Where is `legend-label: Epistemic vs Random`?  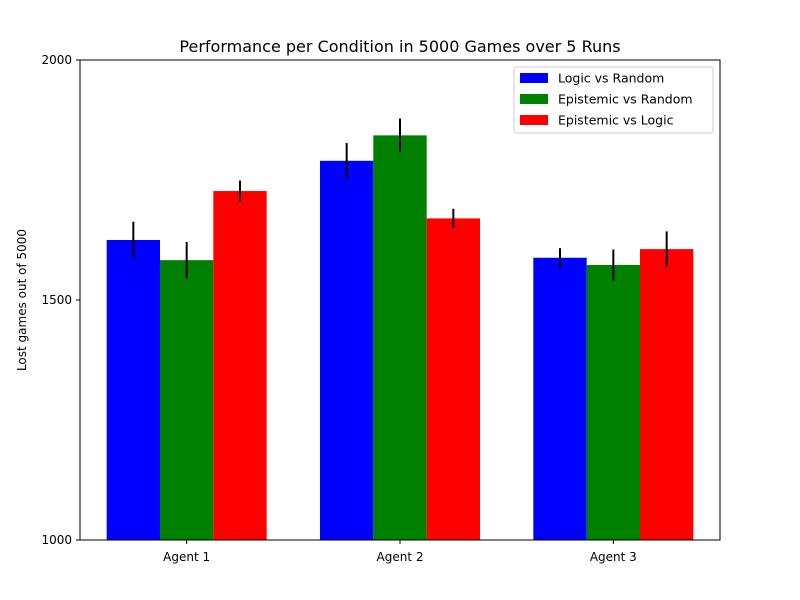
legend-label: Epistemic vs Random is located at coordinates (625, 99).